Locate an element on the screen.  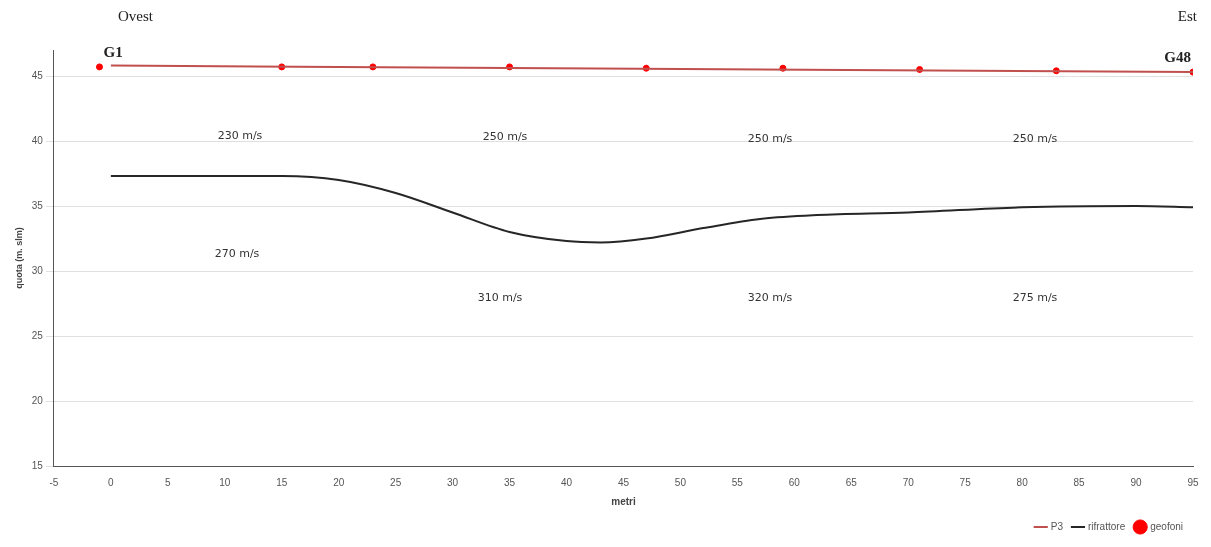
x-tick-label: 5 is located at coordinates (168, 482).